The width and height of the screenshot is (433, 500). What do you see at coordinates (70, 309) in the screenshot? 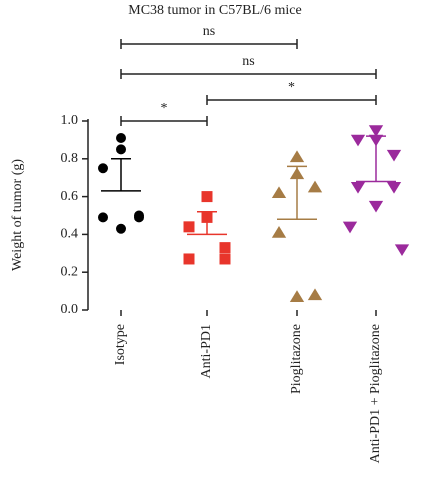
I see `y-tick-label: 0.0` at bounding box center [70, 309].